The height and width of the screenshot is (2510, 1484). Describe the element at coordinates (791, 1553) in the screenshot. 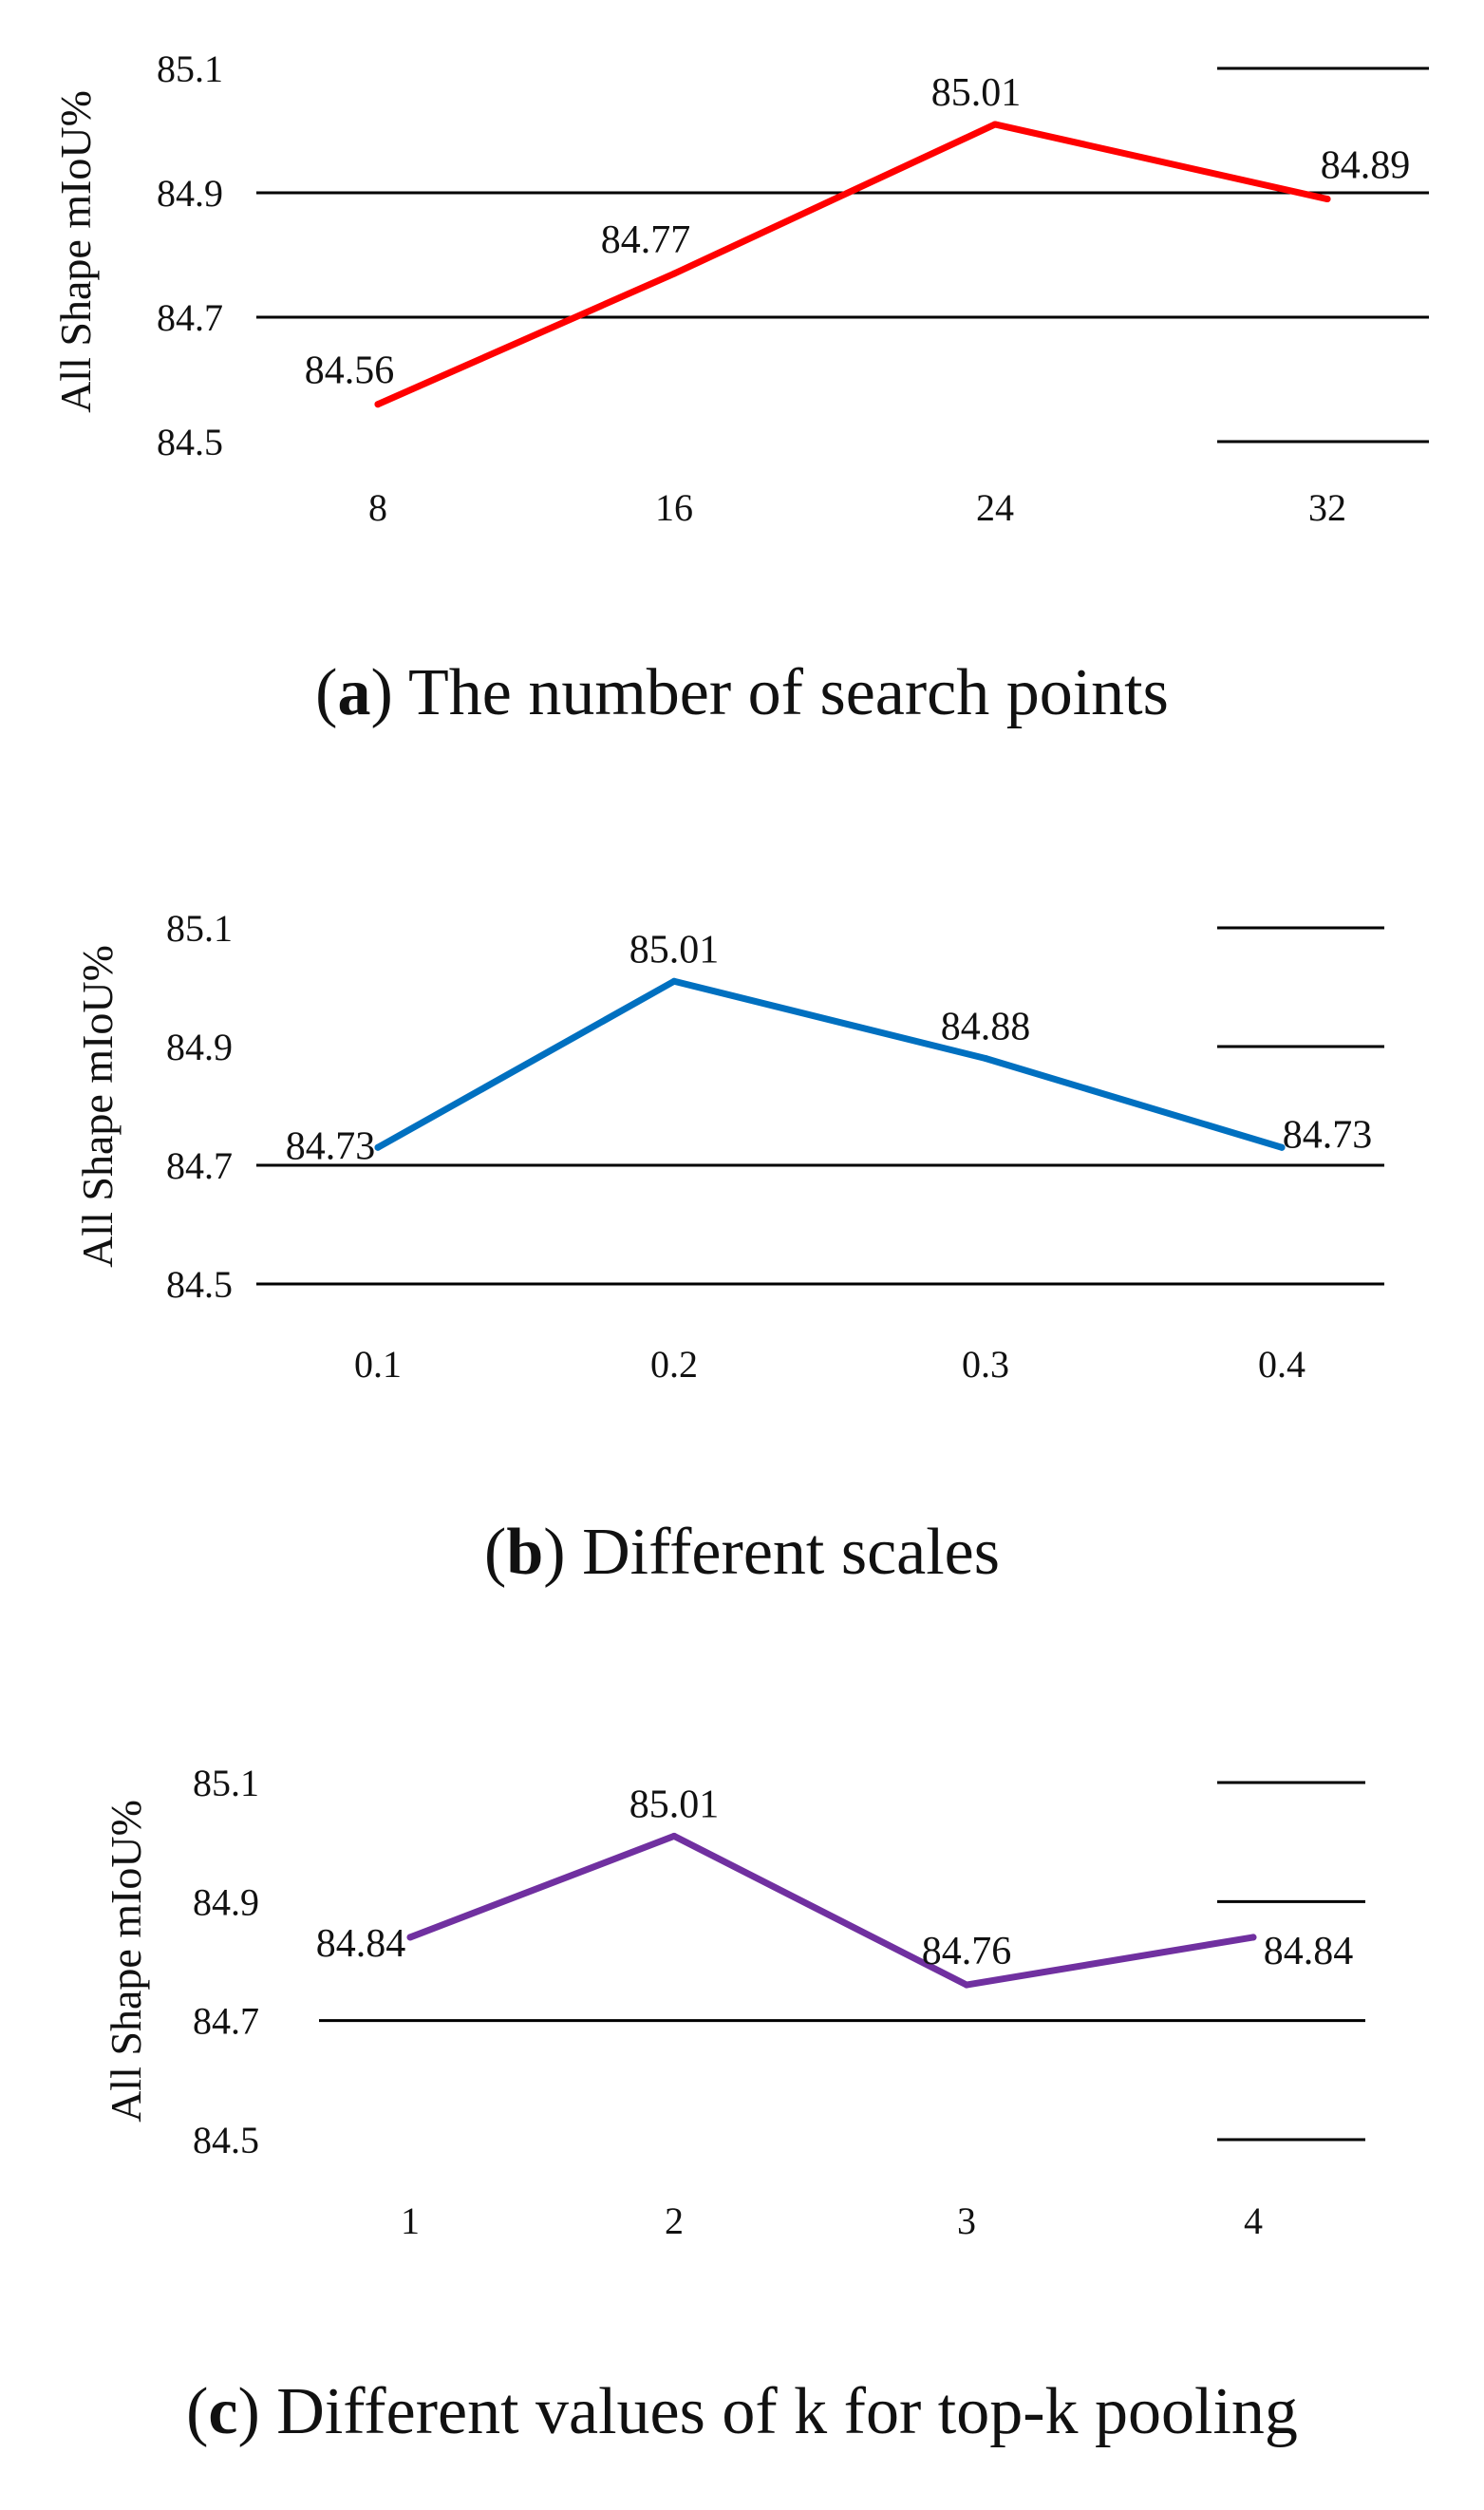

I see `caption-b-text: Different scales` at that location.